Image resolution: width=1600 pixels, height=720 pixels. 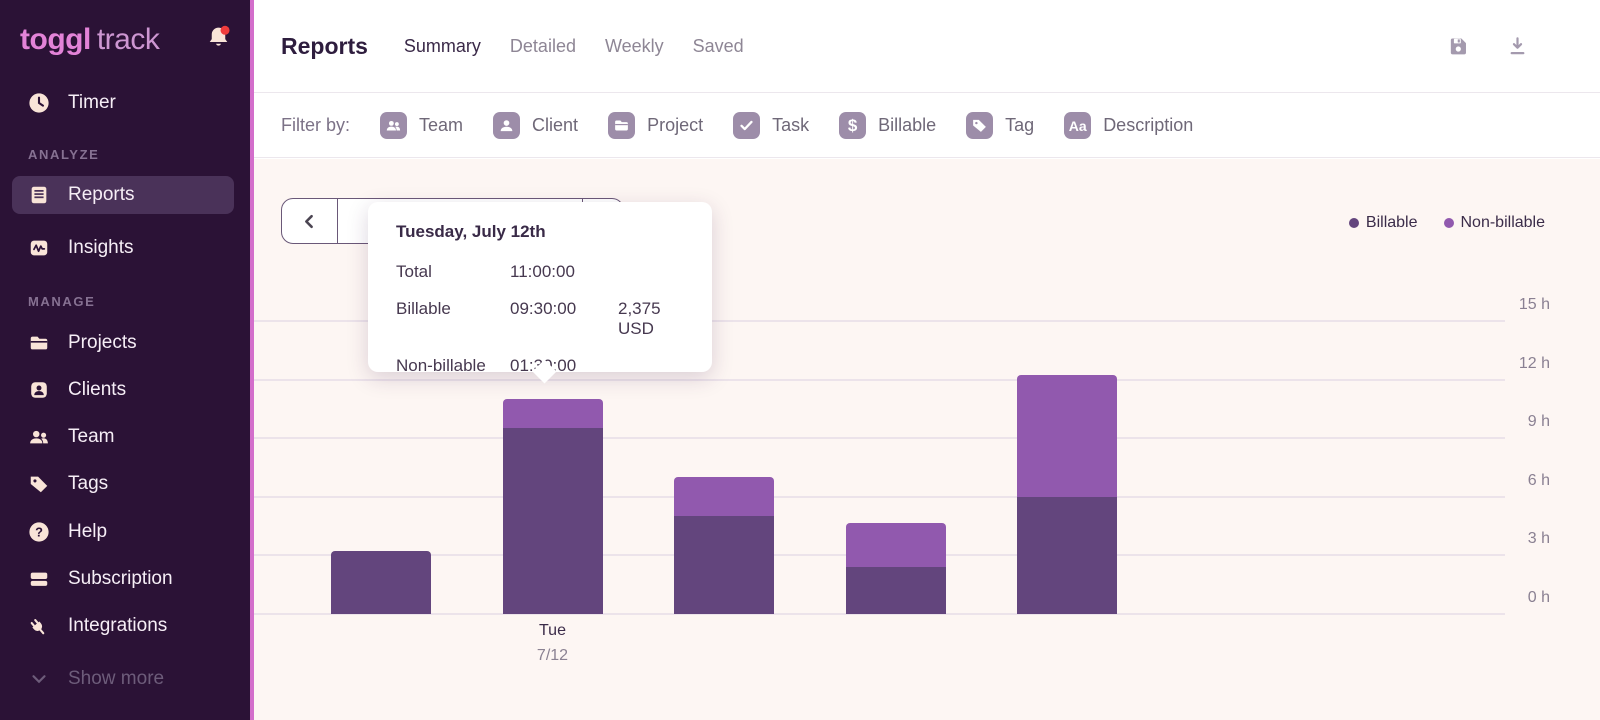 I want to click on y-axis-label: 3 h, so click(x=1538, y=539).